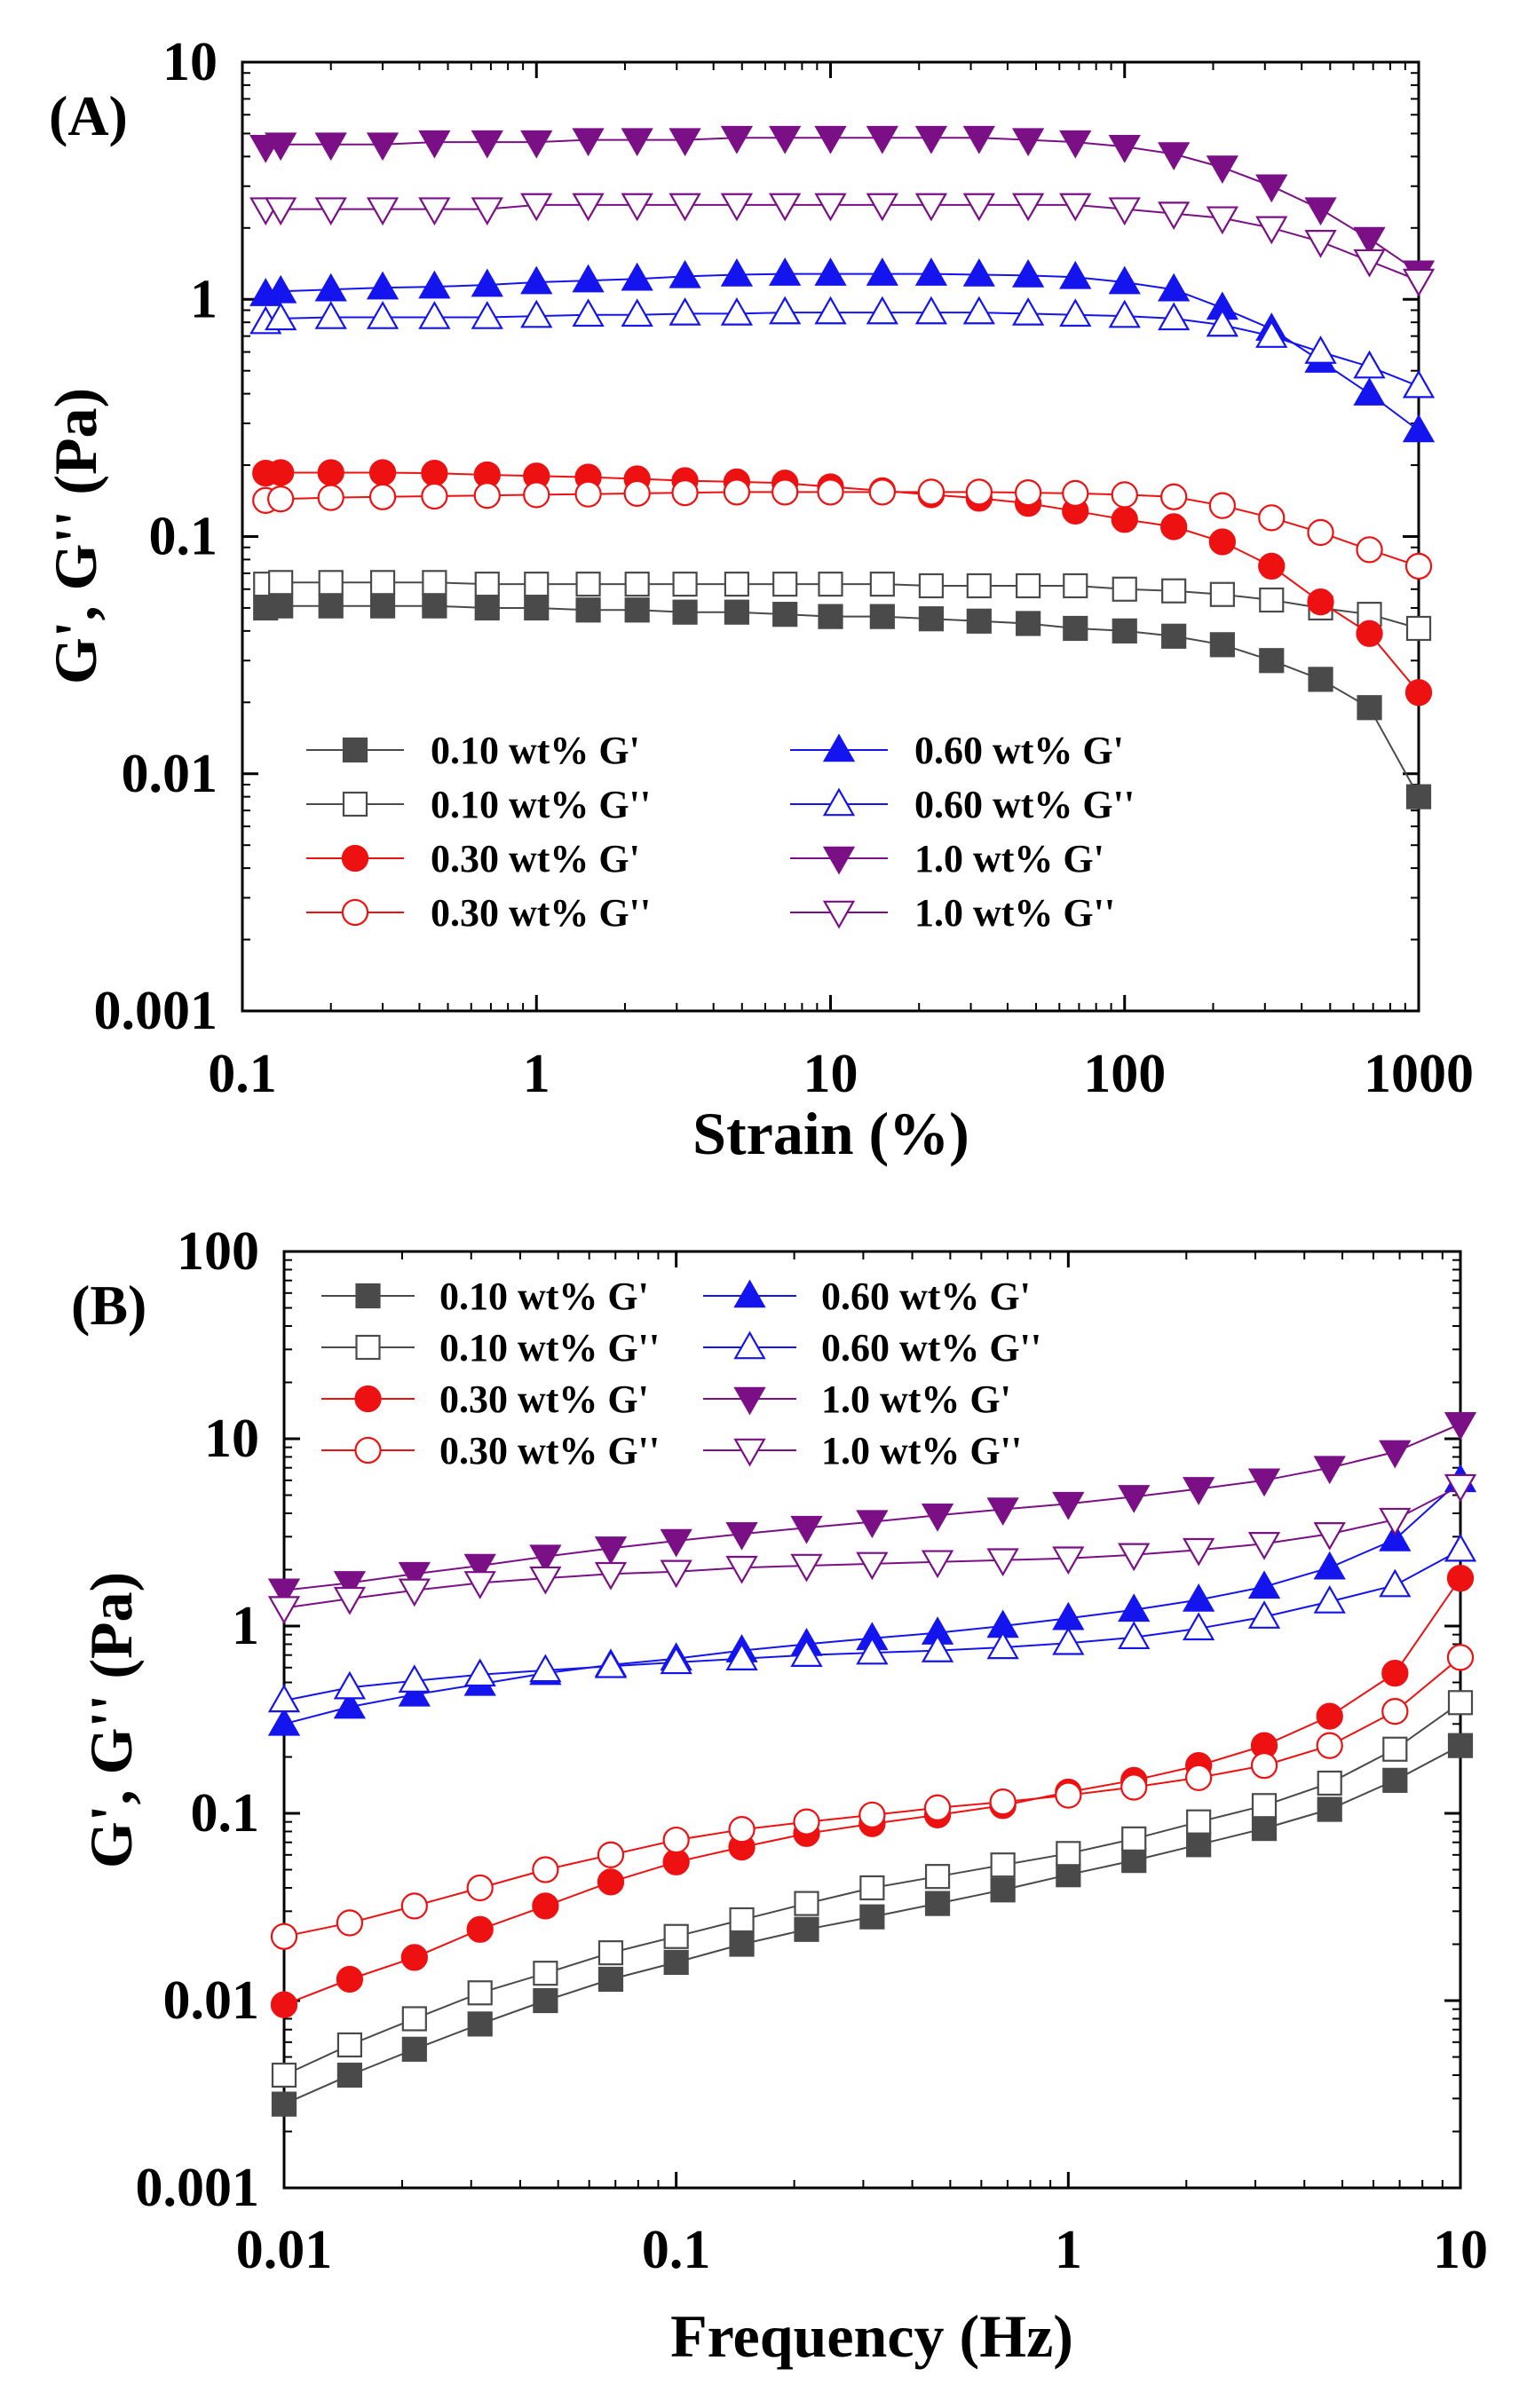  I want to click on legend-item: 0.10 wt% G', so click(485, 1296).